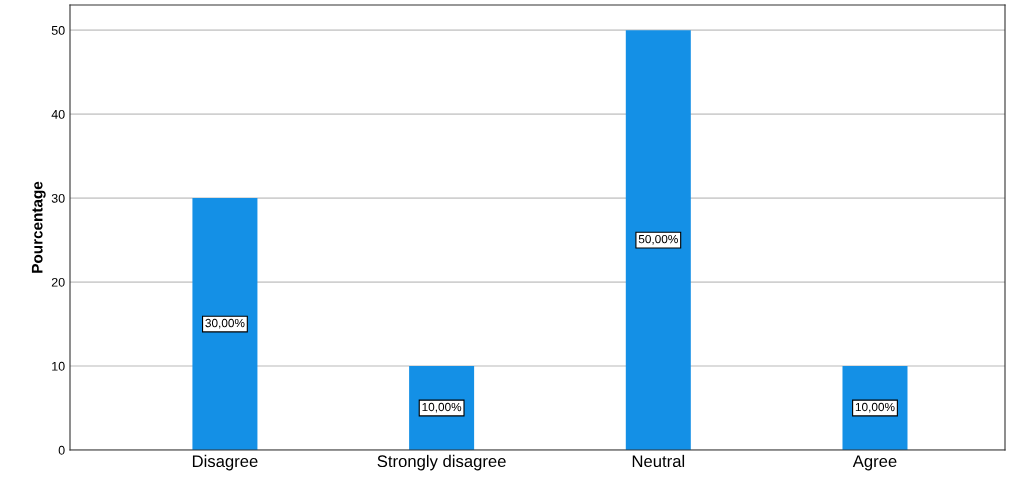 The height and width of the screenshot is (483, 1019). I want to click on y-tick-label: 30, so click(58, 198).